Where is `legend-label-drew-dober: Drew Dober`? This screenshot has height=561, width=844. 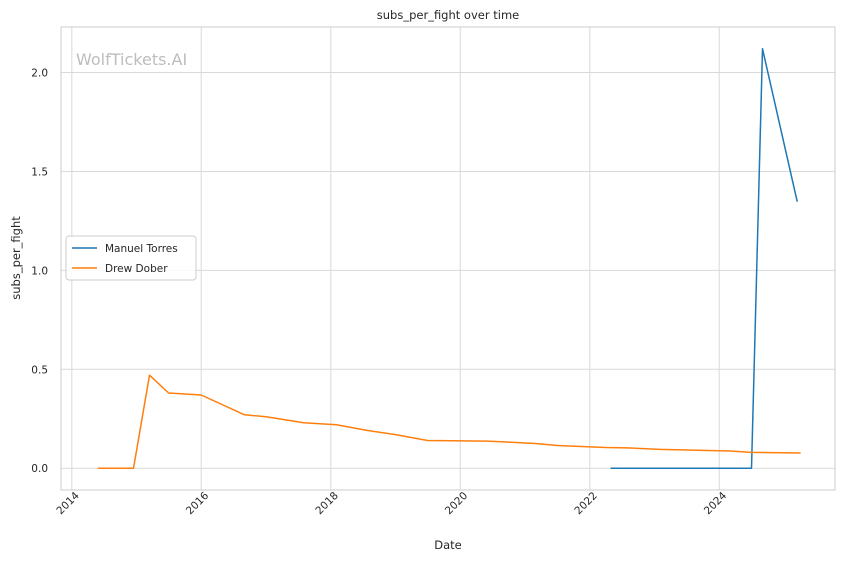 legend-label-drew-dober: Drew Dober is located at coordinates (136, 269).